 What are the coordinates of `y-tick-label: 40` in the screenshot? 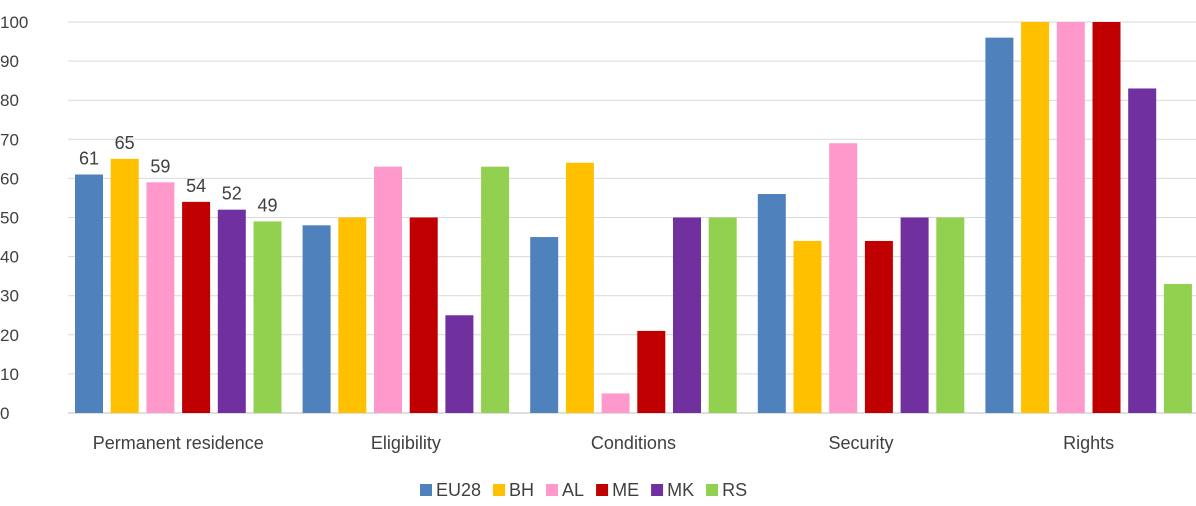 It's located at (9, 257).